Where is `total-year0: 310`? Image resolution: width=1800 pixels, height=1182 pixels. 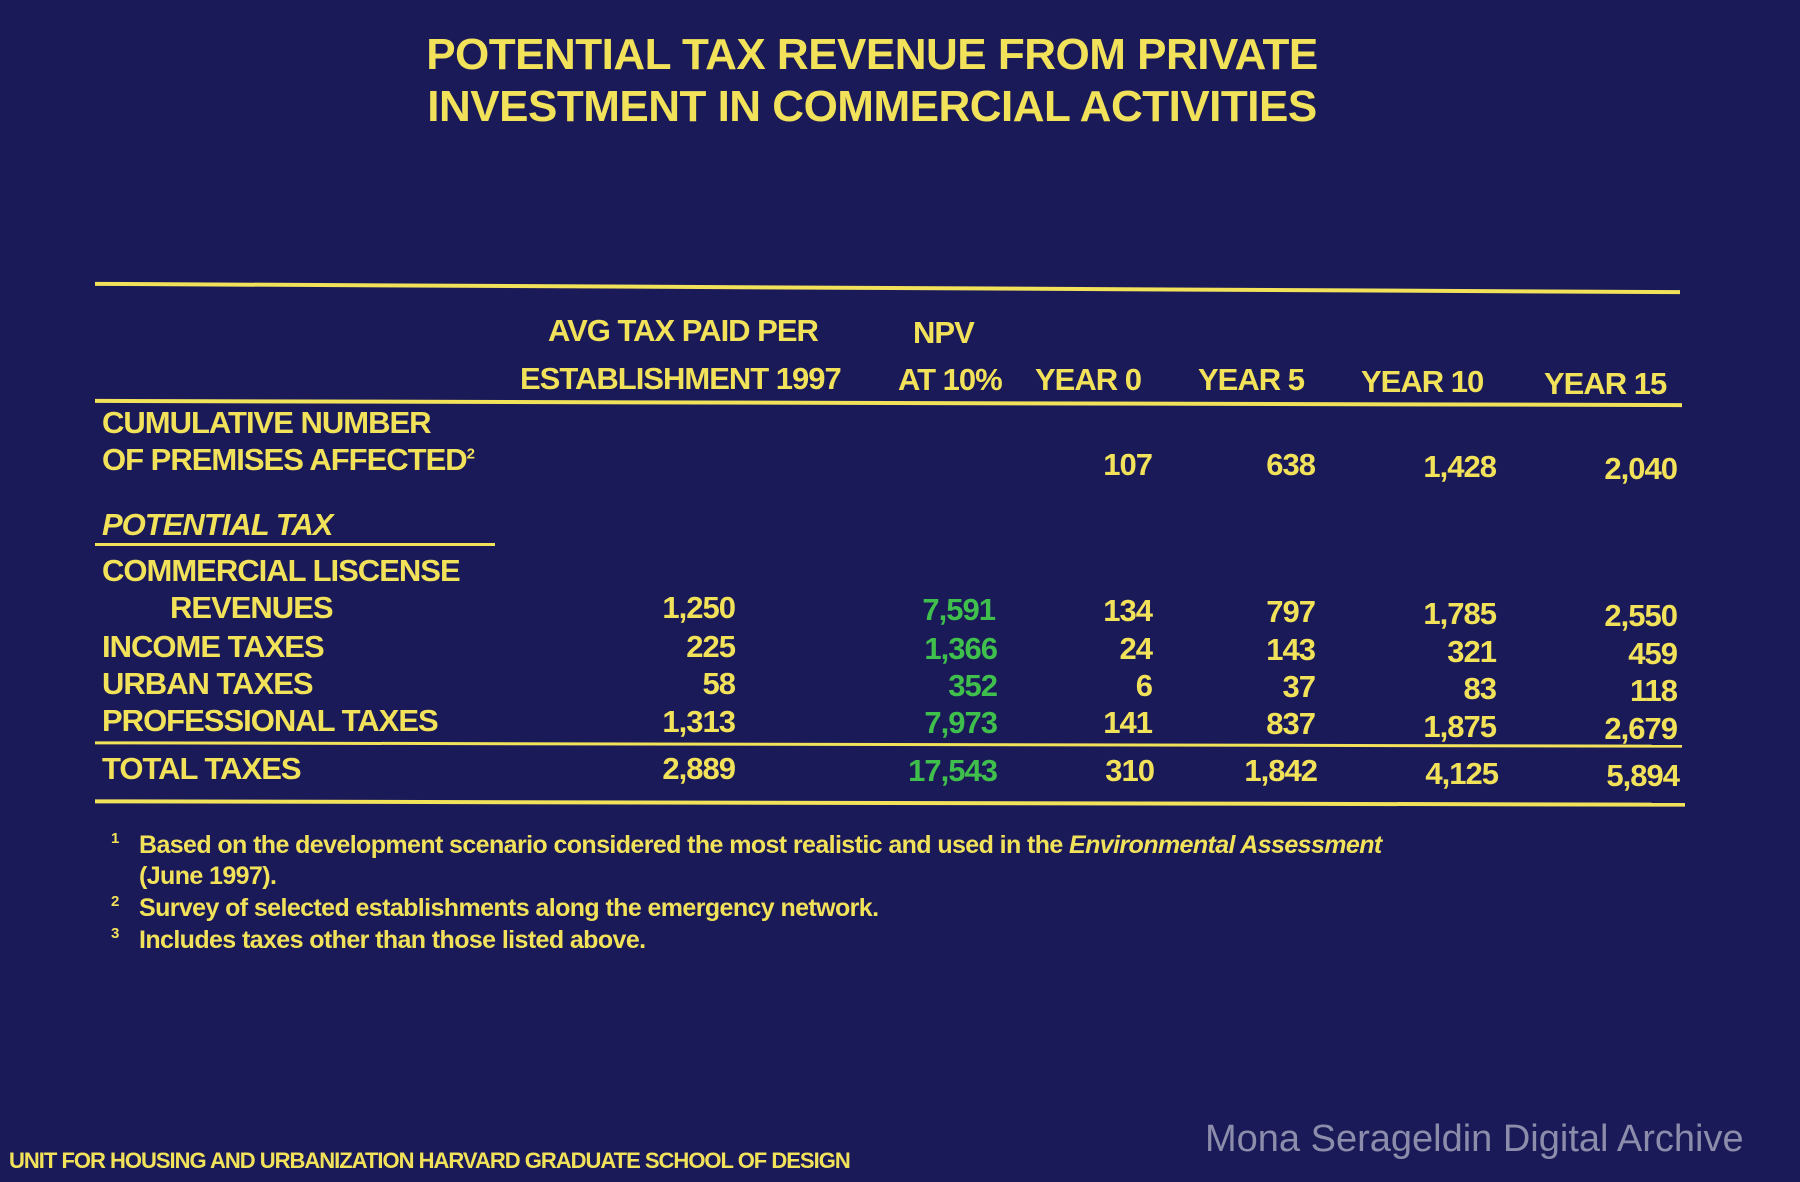 total-year0: 310 is located at coordinates (1130, 770).